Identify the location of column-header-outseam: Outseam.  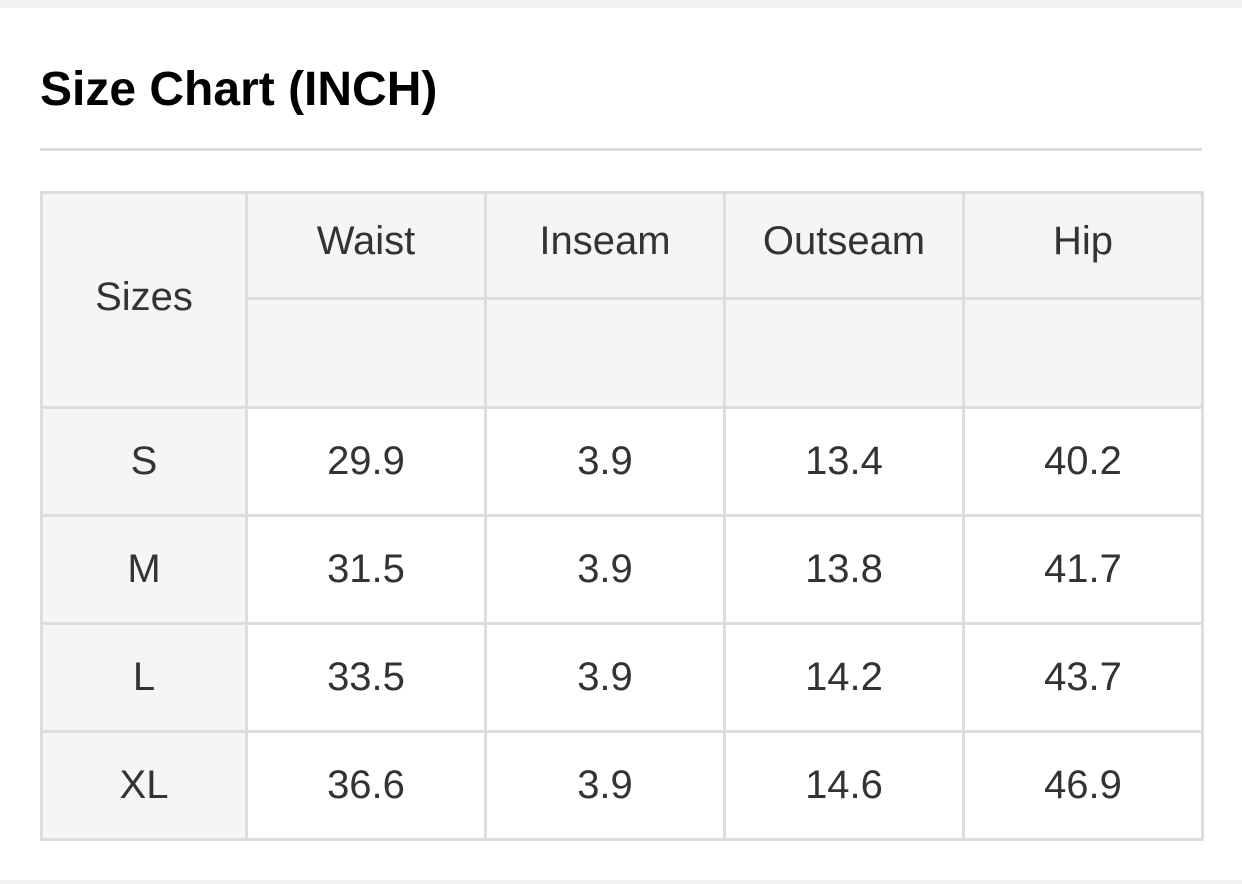
(844, 245).